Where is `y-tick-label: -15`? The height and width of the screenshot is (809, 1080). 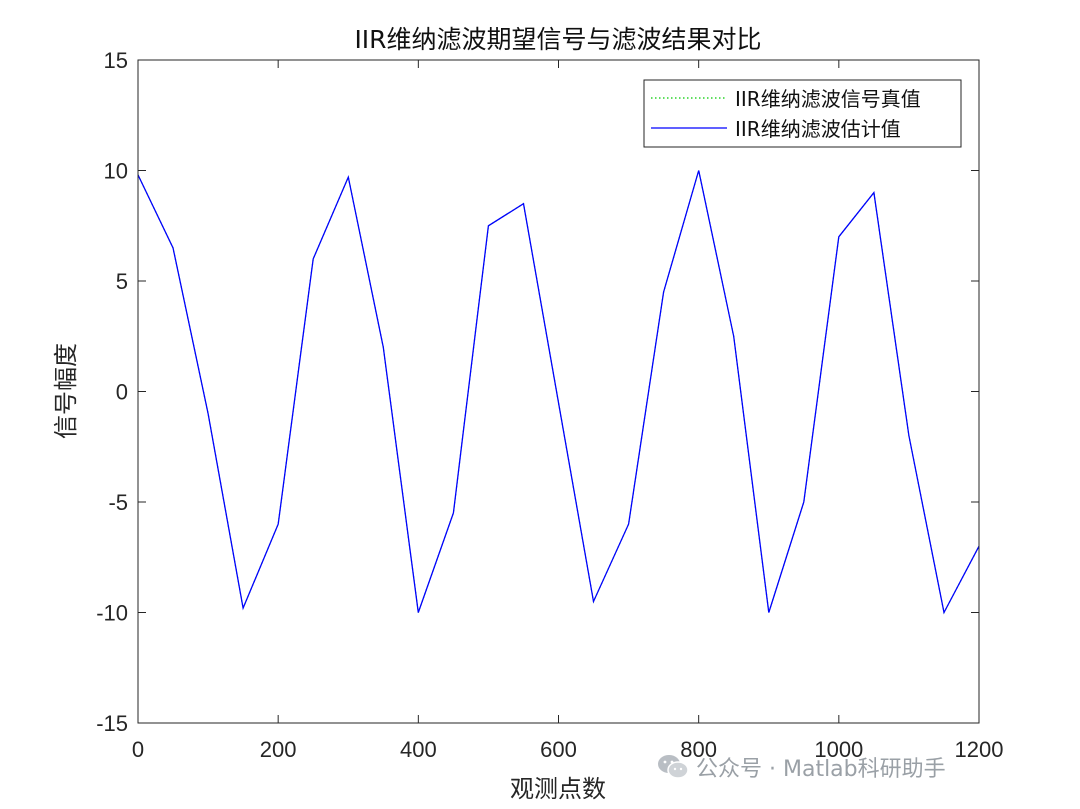 y-tick-label: -15 is located at coordinates (112, 723).